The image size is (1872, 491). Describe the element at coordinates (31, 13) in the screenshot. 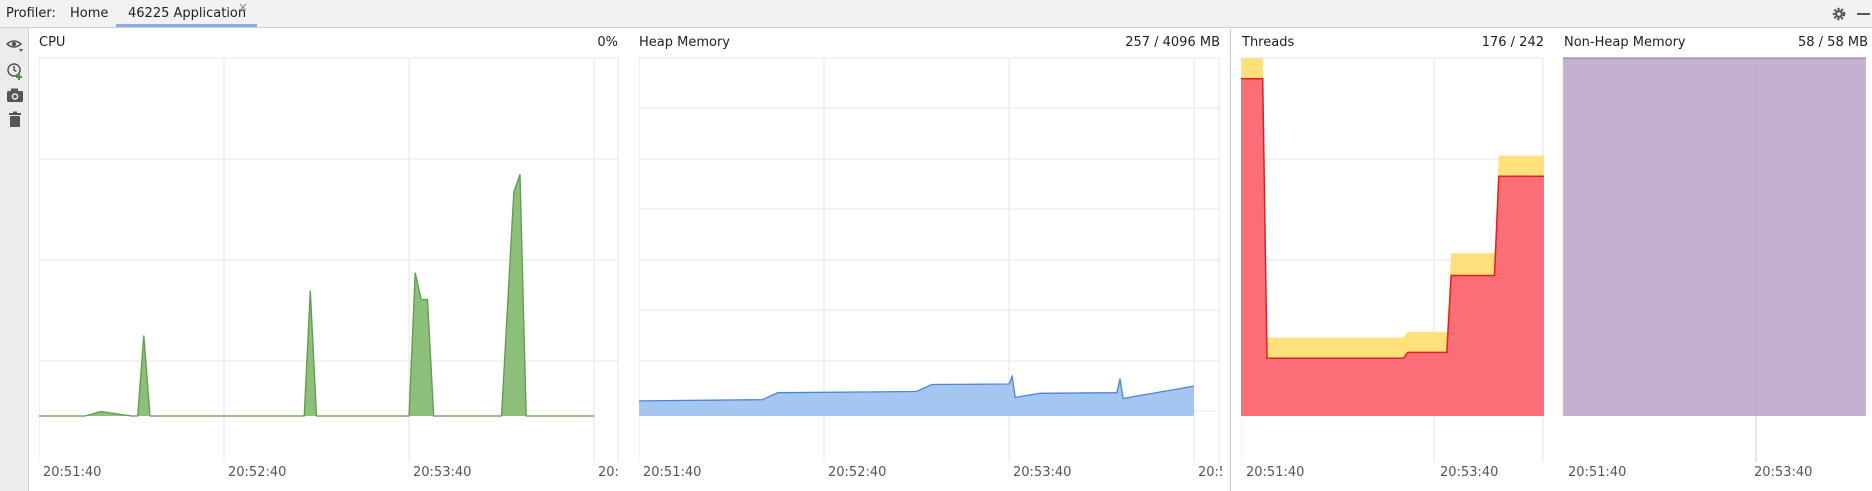

I see `profiler-label: Profiler:` at that location.